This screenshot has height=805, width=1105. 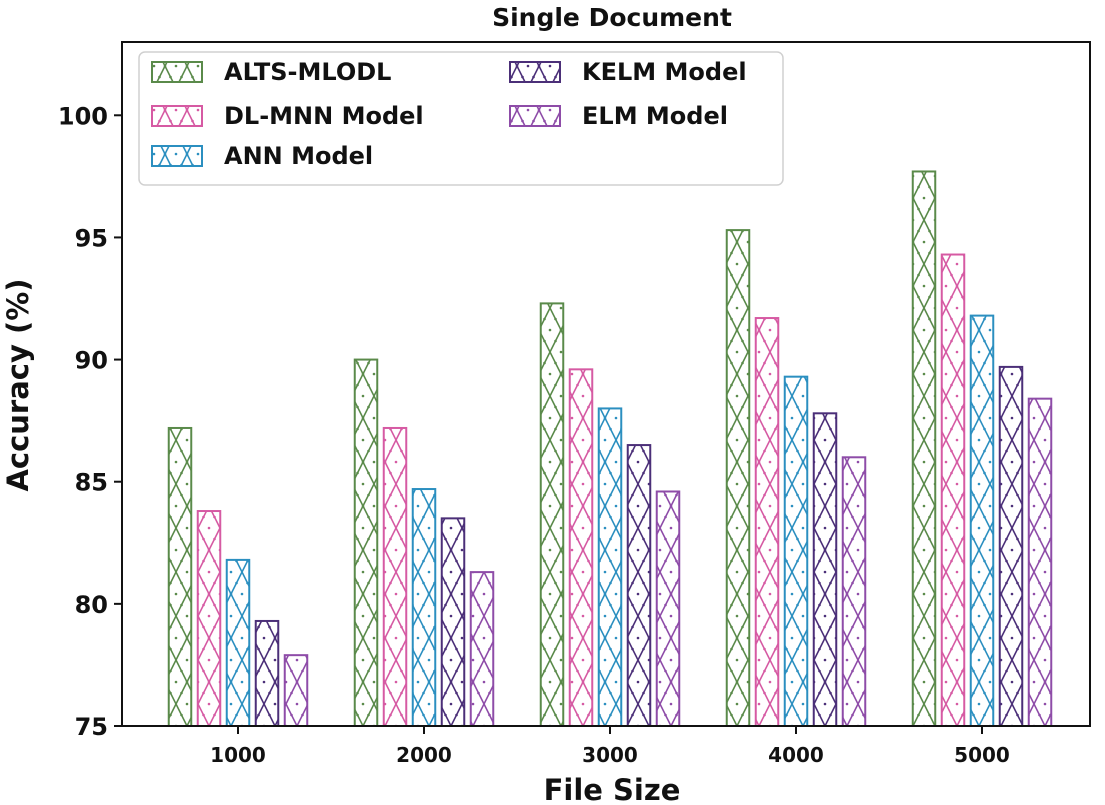 I want to click on legend-swatch-elm-model, so click(x=535, y=116).